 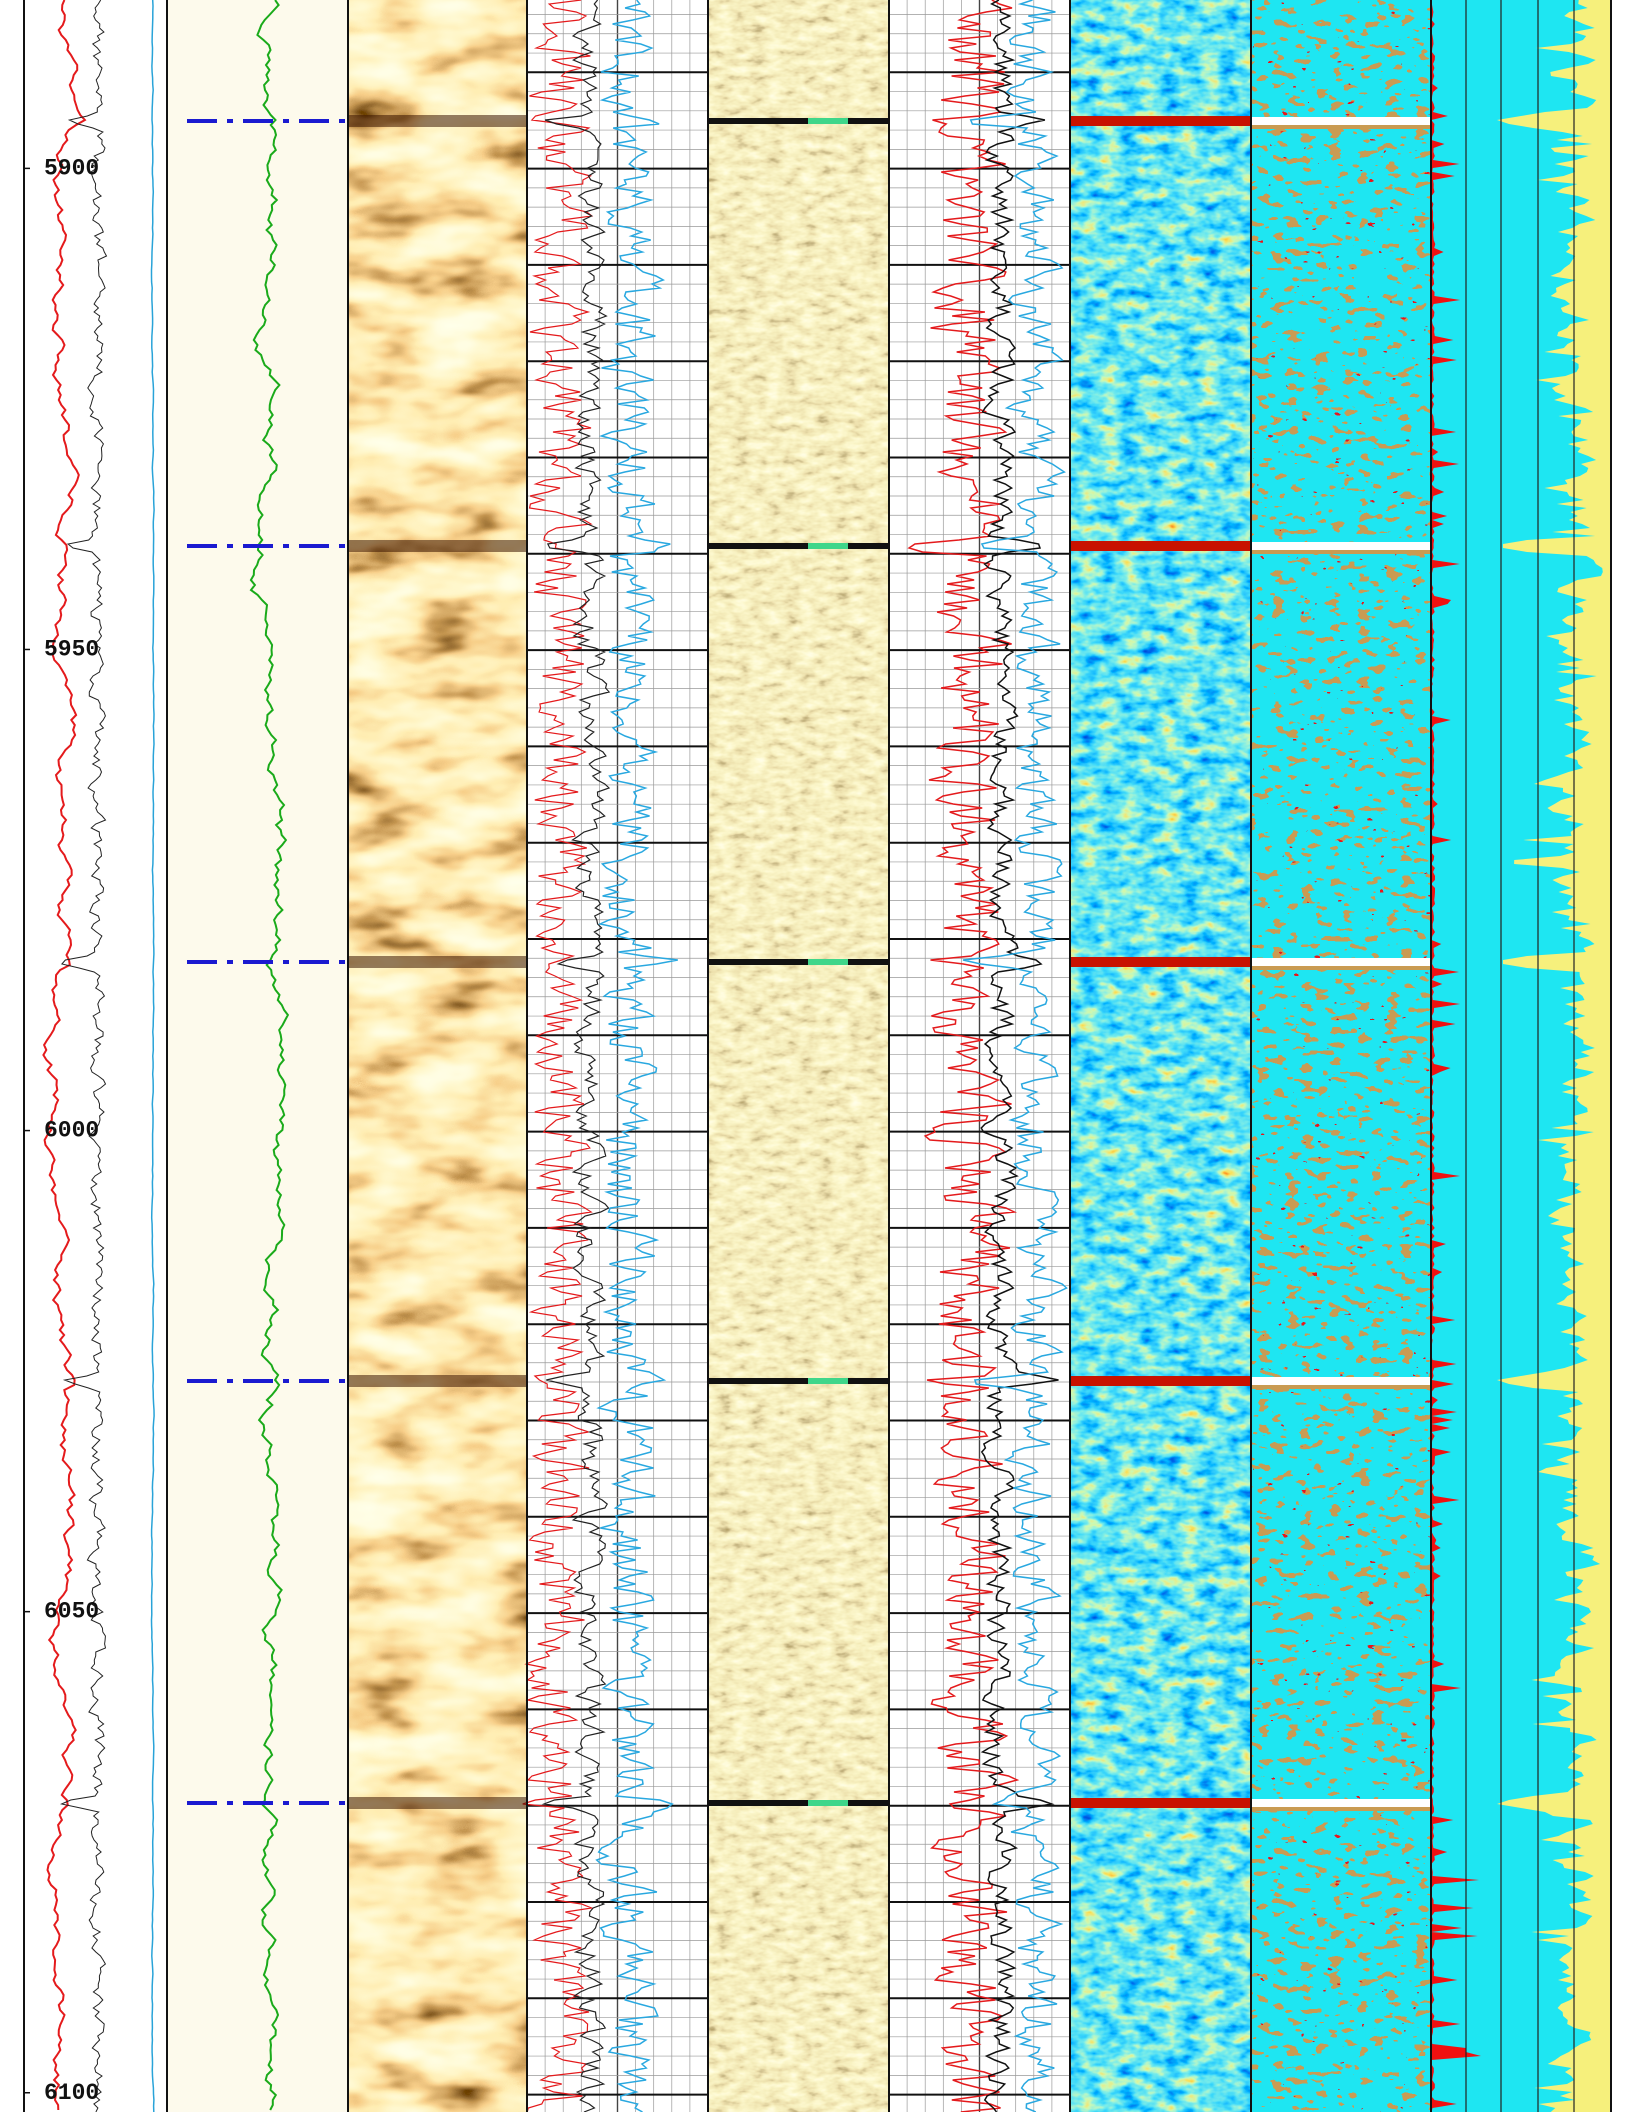 I want to click on green-curve, so click(x=269, y=1055).